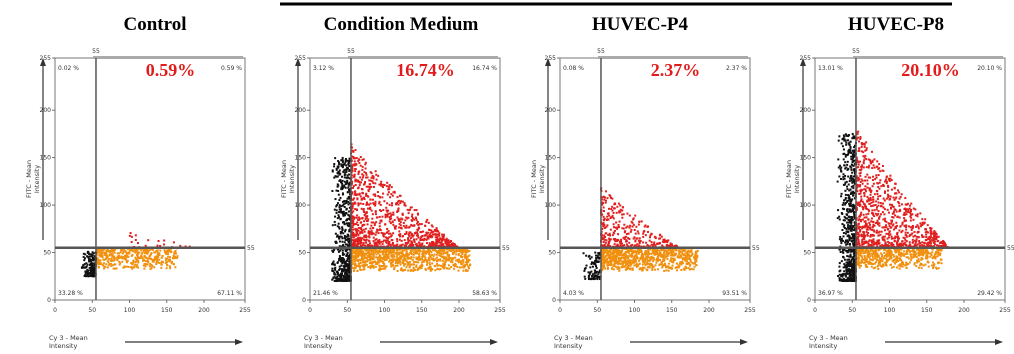  Describe the element at coordinates (323, 338) in the screenshot. I see `x-axis-label-line-1: Cy 3 - Mean` at that location.